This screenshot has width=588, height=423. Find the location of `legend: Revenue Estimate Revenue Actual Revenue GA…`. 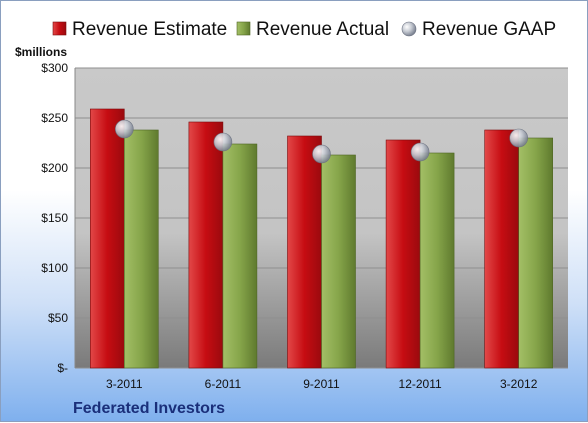

legend: Revenue Estimate Revenue Actual Revenue GA… is located at coordinates (304, 29).